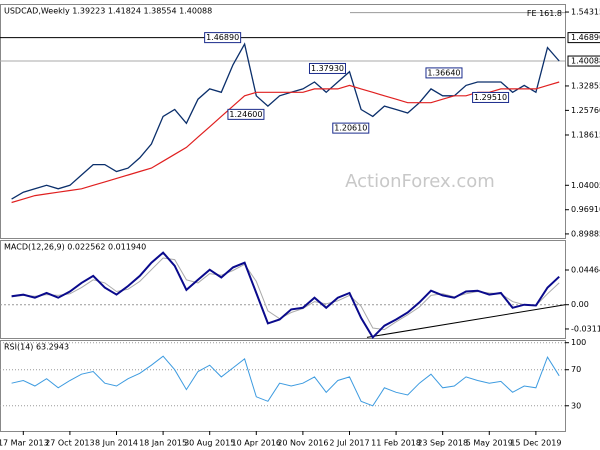 This screenshot has height=450, width=600. Describe the element at coordinates (285, 381) in the screenshot. I see `series-line` at that location.